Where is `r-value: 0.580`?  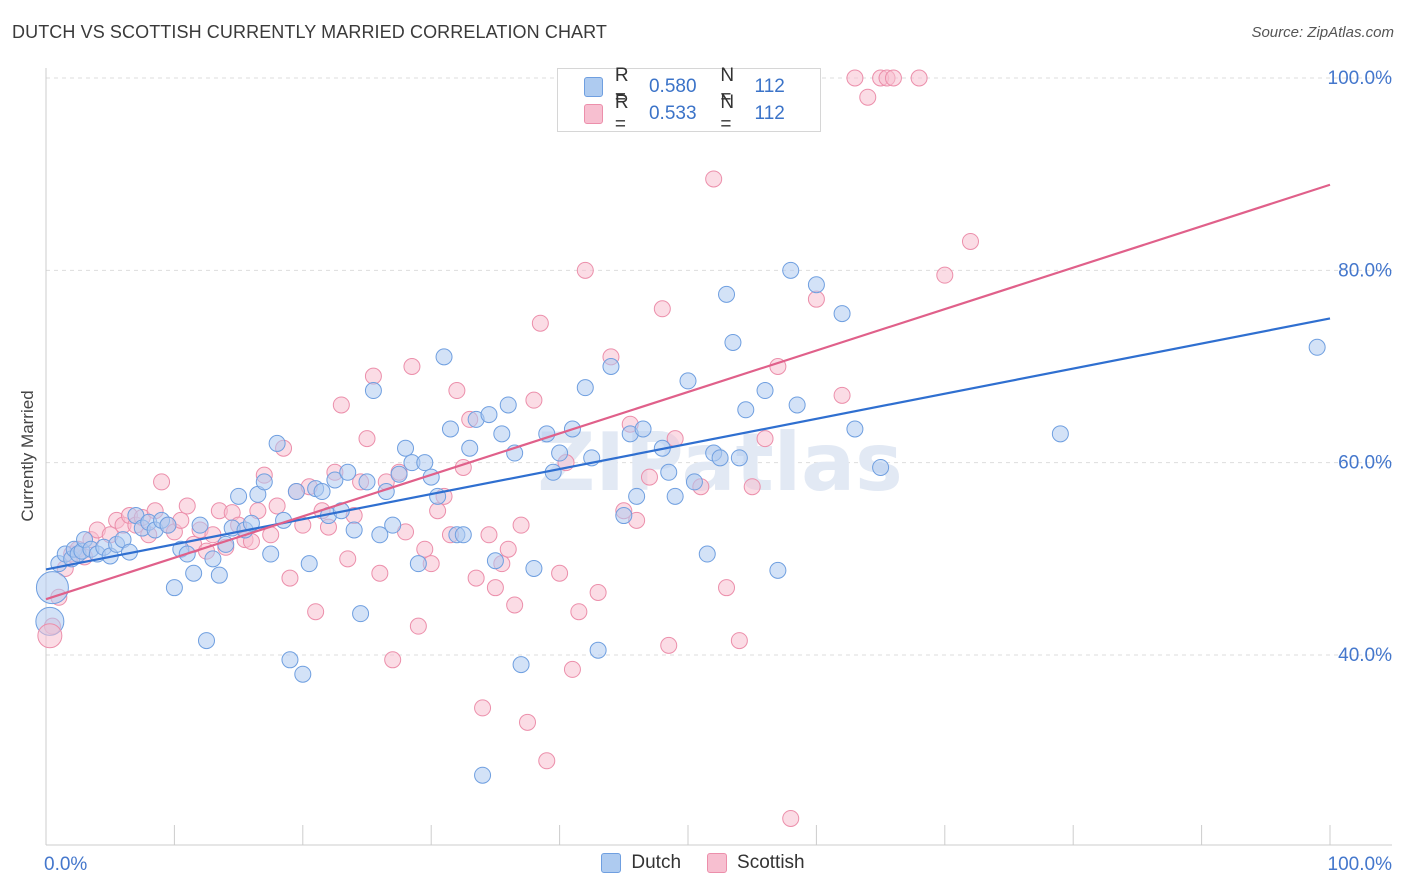 r-value: 0.580 is located at coordinates (672, 86).